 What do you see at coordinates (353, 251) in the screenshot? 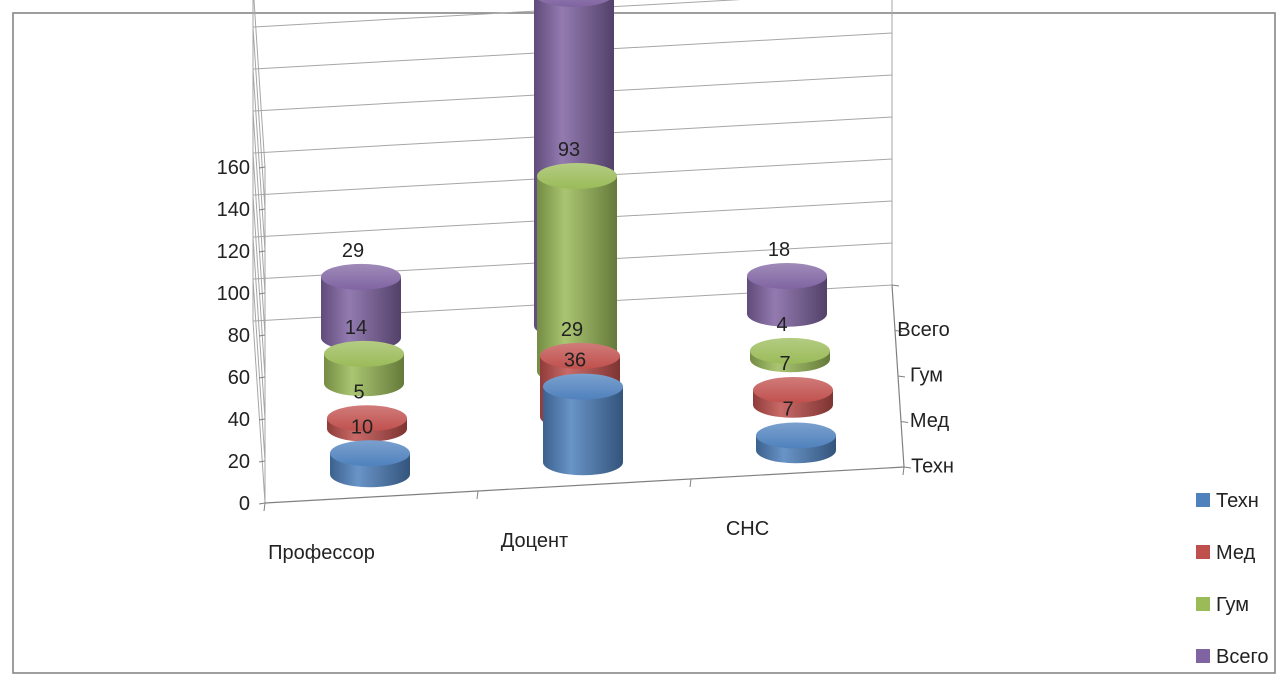
I see `data-label-всего-профессор: 29` at bounding box center [353, 251].